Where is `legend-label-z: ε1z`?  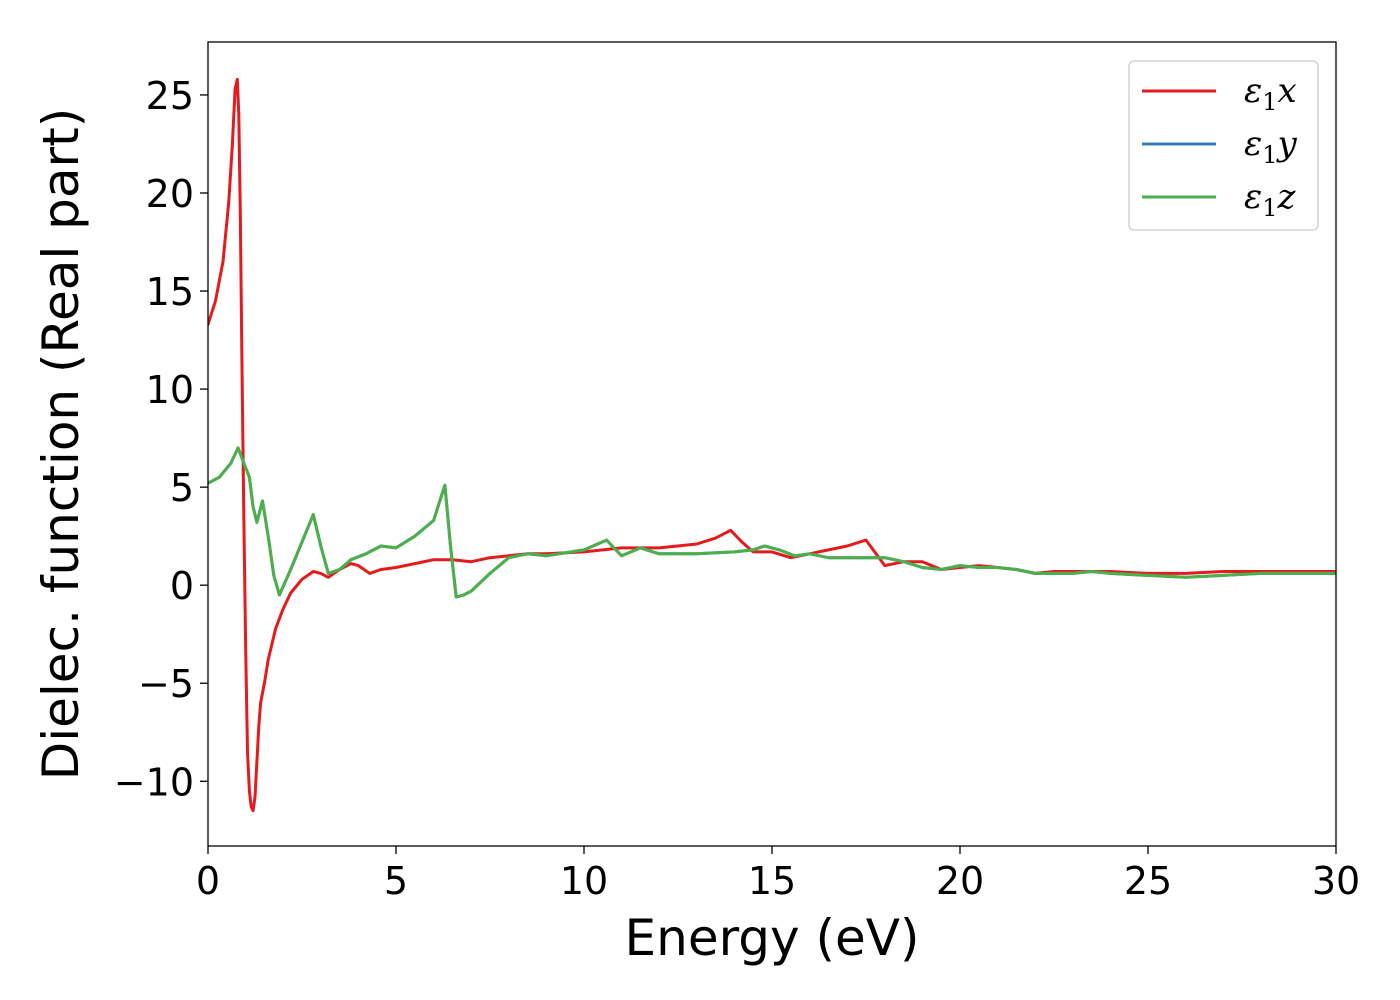
legend-label-z: ε1z is located at coordinates (1270, 199).